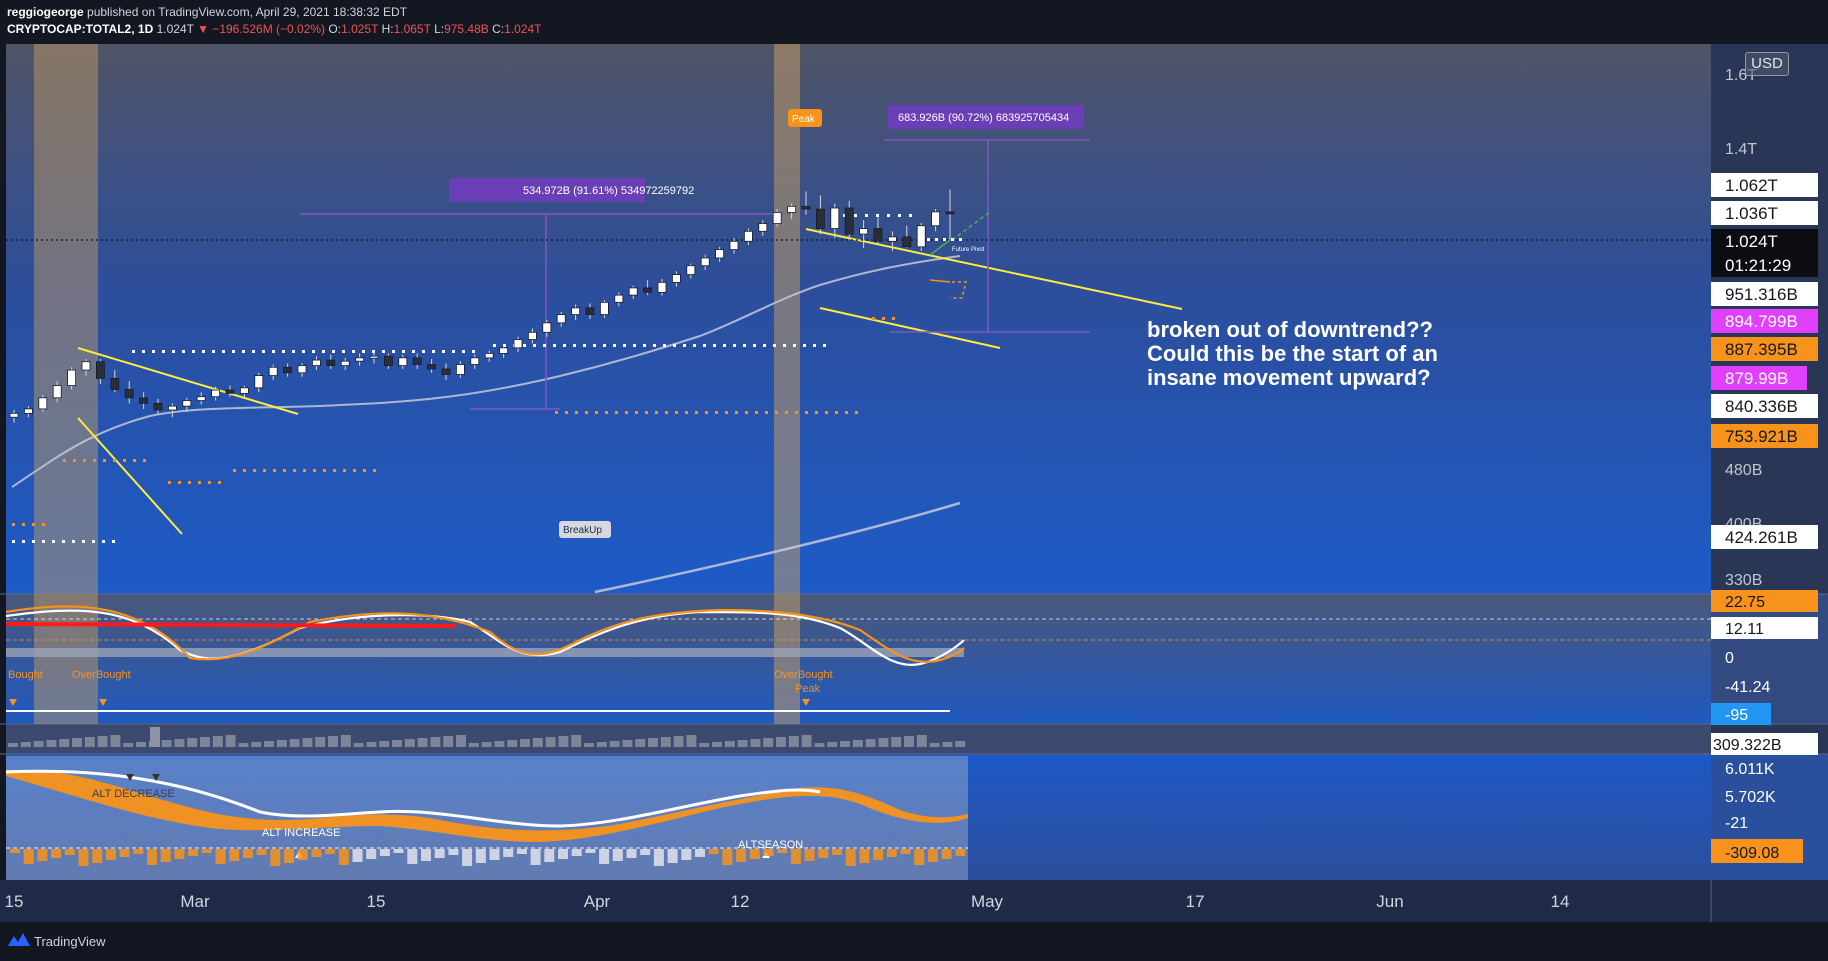 The image size is (1828, 961). Describe the element at coordinates (1736, 715) in the screenshot. I see `oscillator-scale-label: -95` at that location.